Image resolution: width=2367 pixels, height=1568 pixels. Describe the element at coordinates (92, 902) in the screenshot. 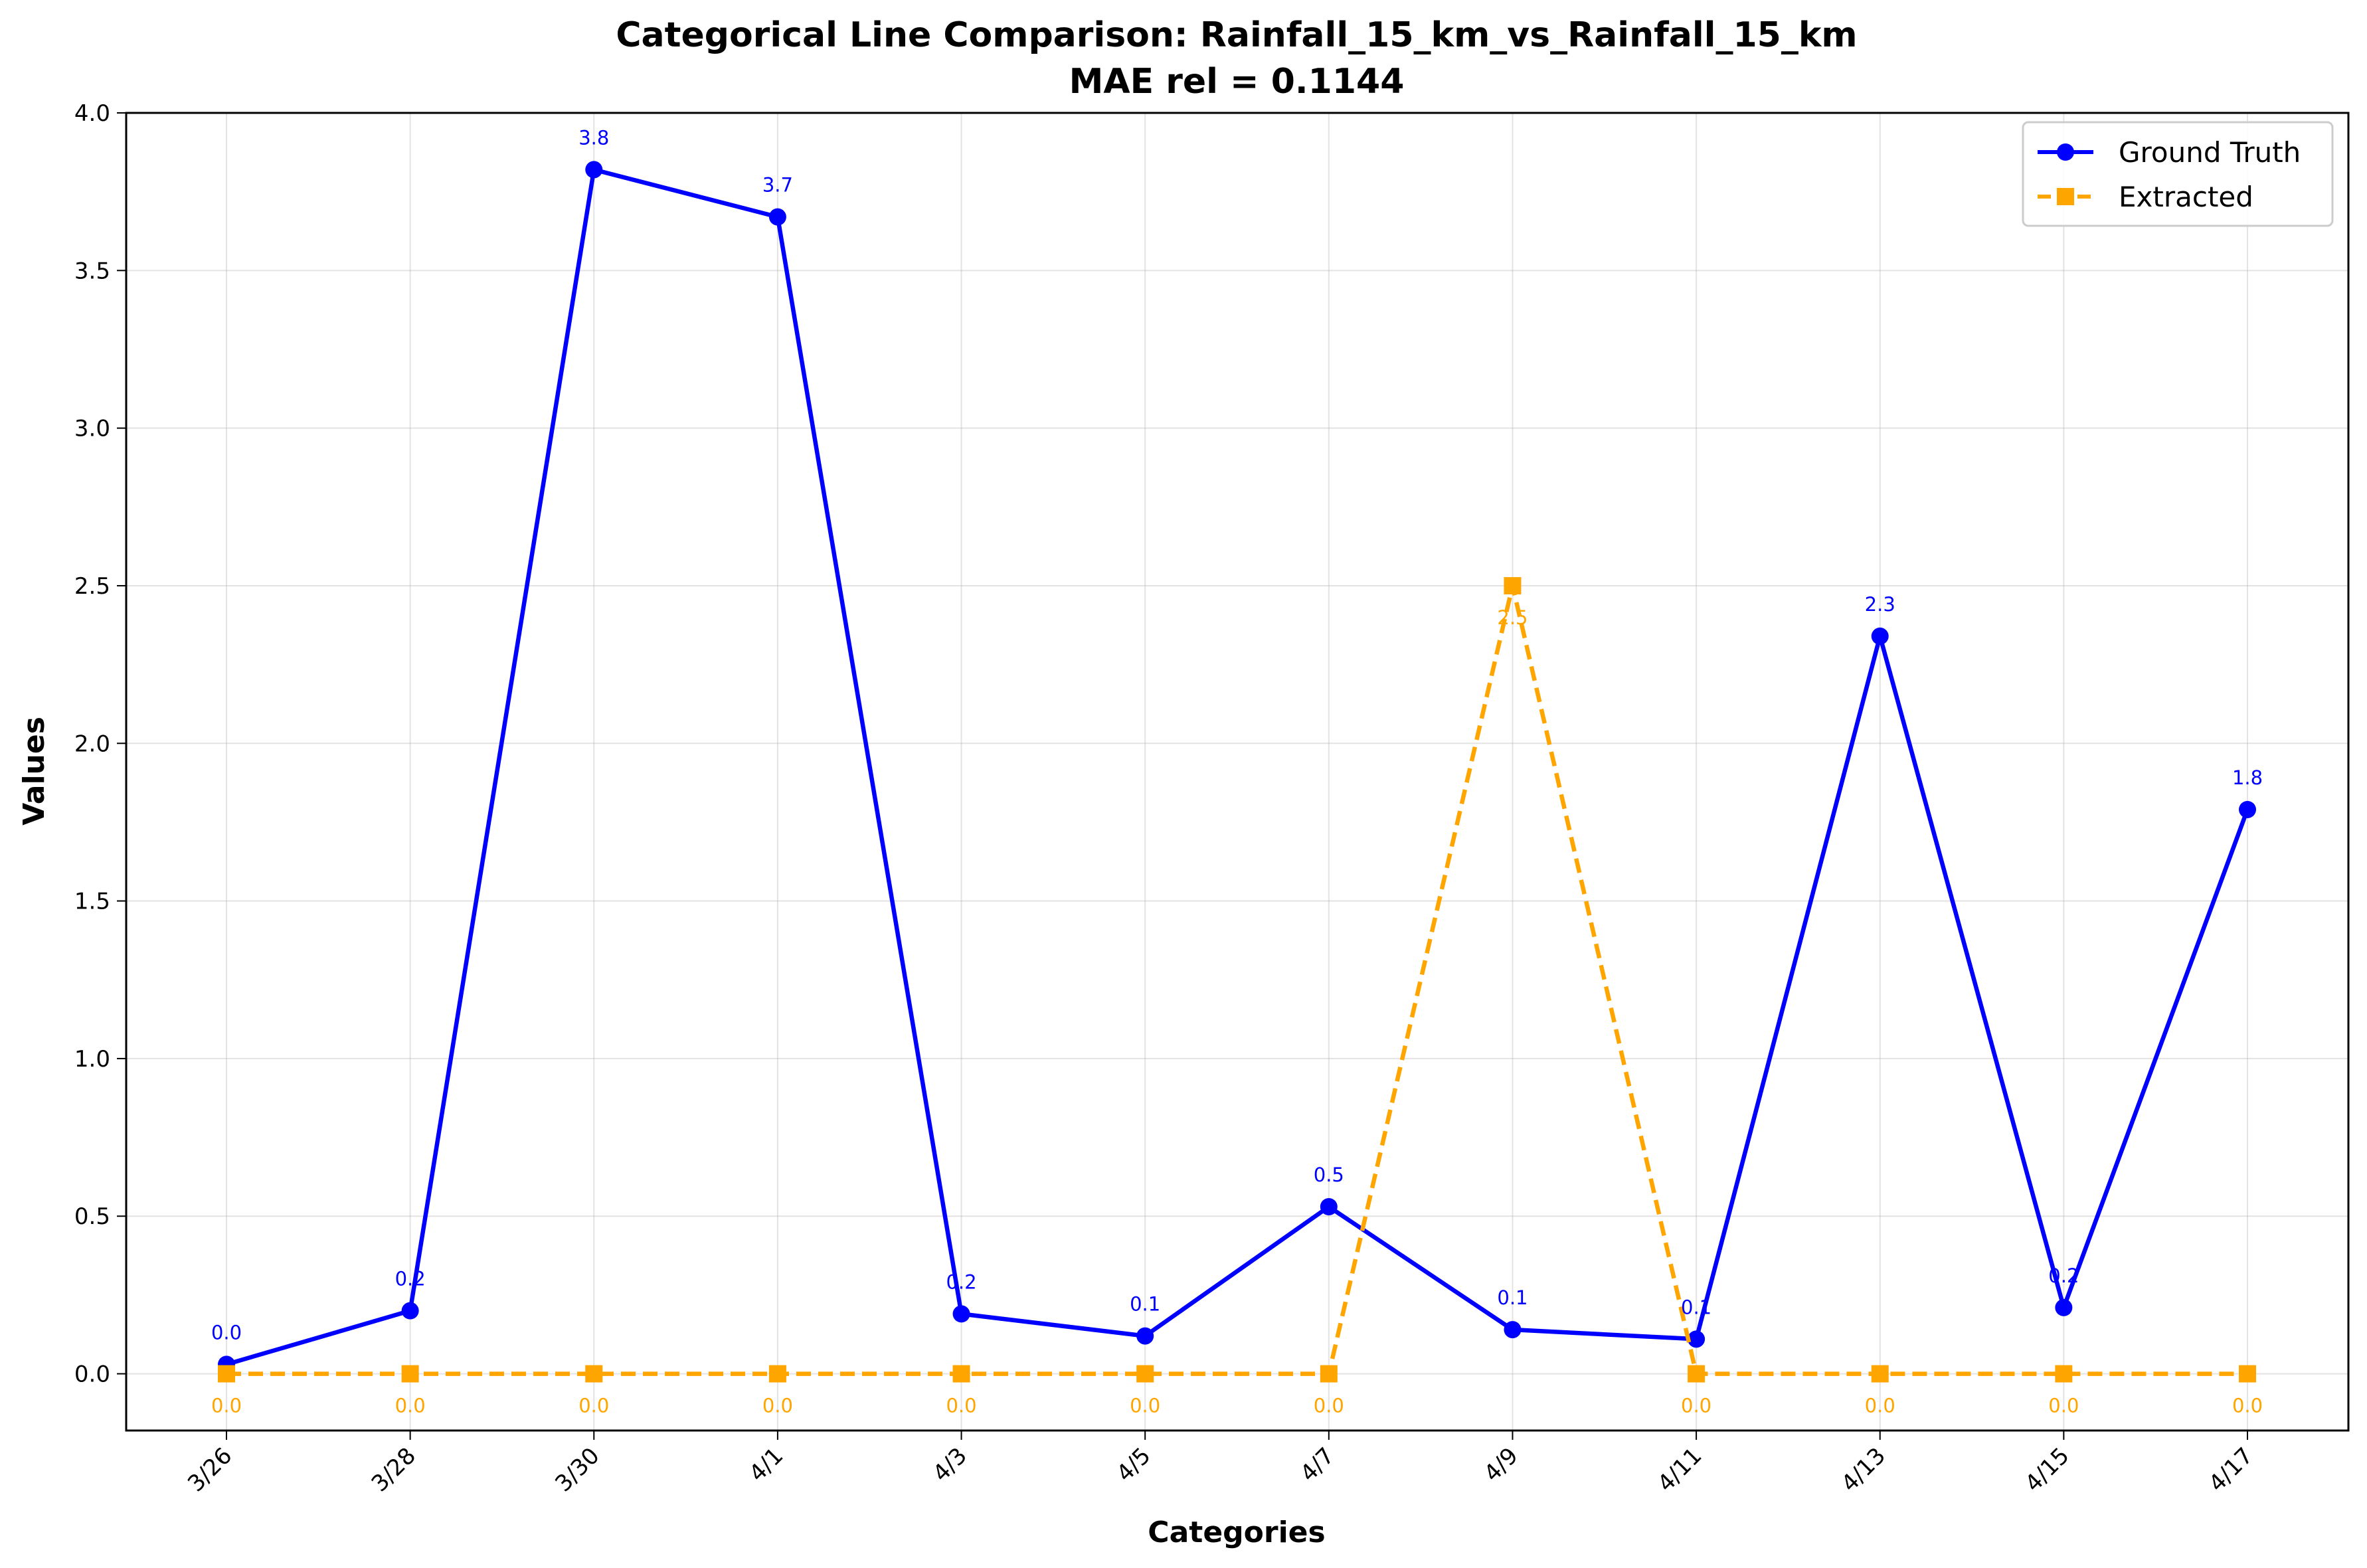

I see `y-tick-label: 1.5` at that location.